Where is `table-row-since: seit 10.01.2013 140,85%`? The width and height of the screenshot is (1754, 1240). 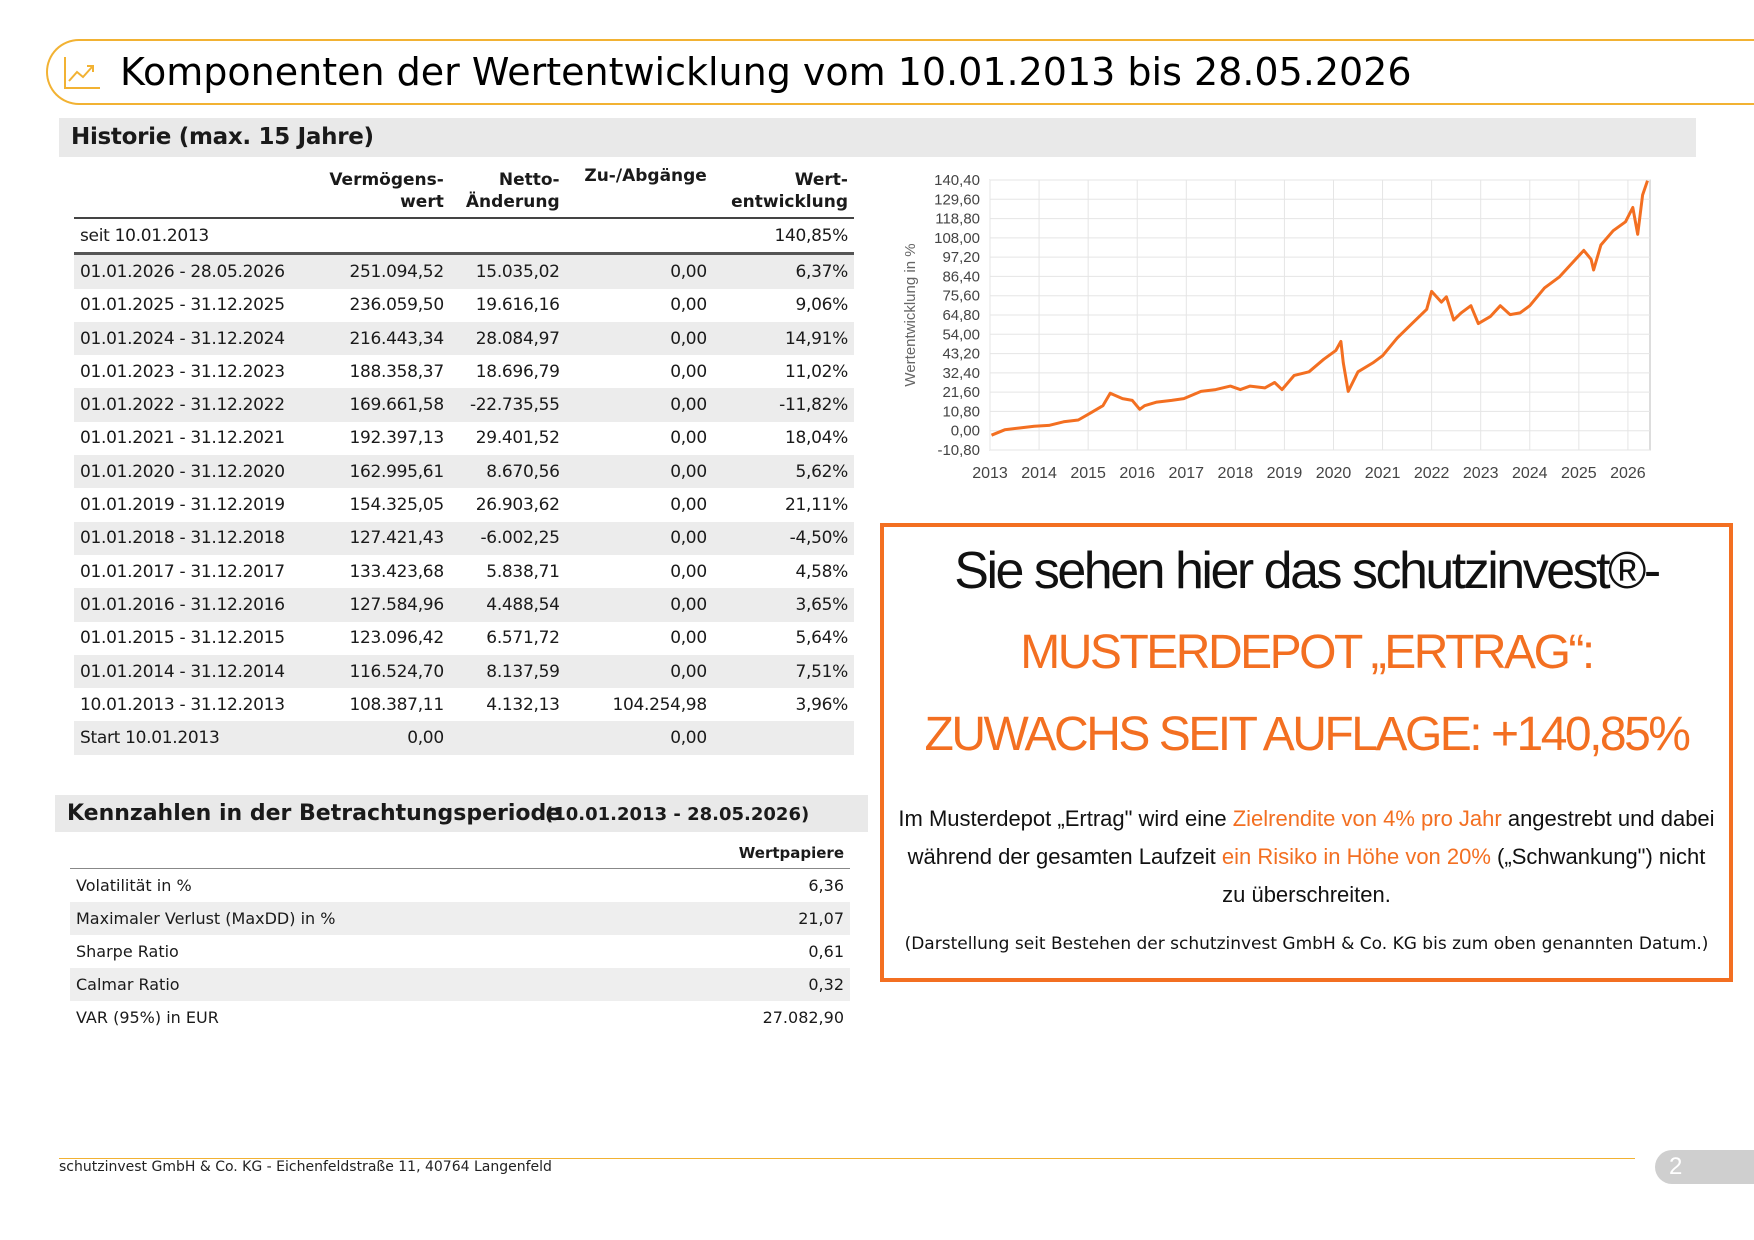 table-row-since: seit 10.01.2013 140,85% is located at coordinates (464, 237).